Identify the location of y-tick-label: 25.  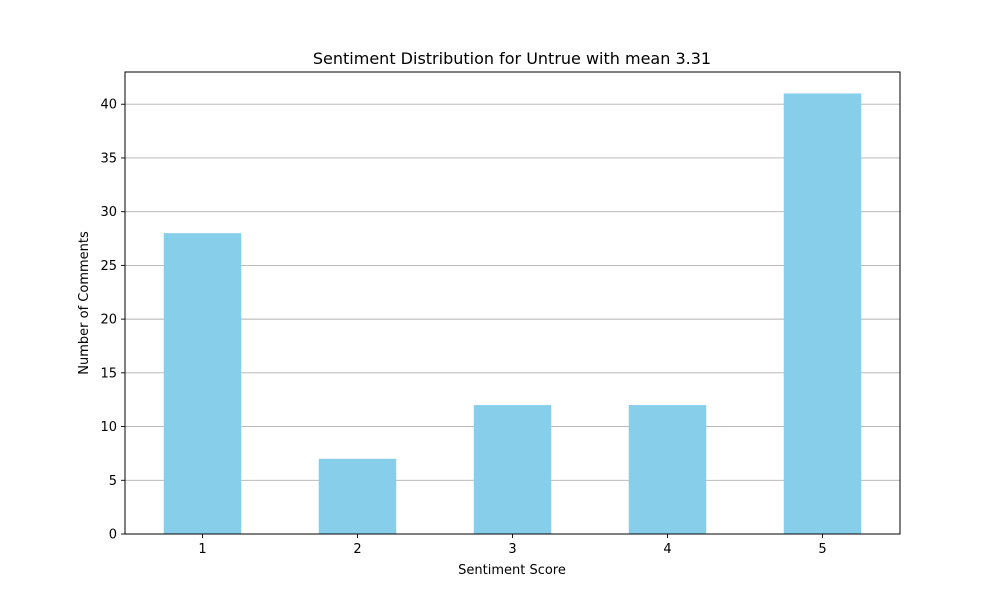
(108, 266).